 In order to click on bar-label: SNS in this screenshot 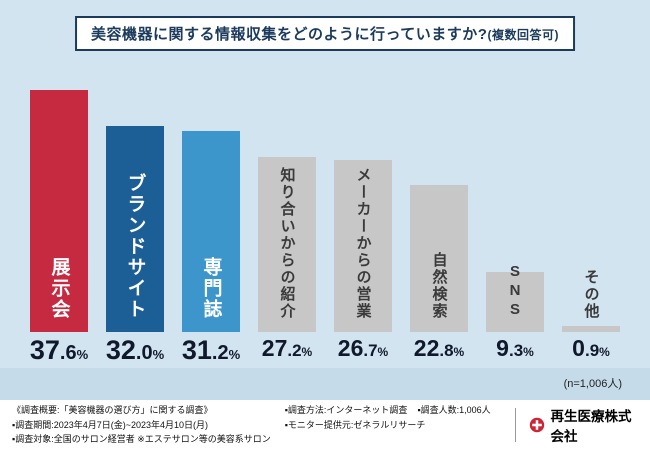, I will do `click(515, 291)`.